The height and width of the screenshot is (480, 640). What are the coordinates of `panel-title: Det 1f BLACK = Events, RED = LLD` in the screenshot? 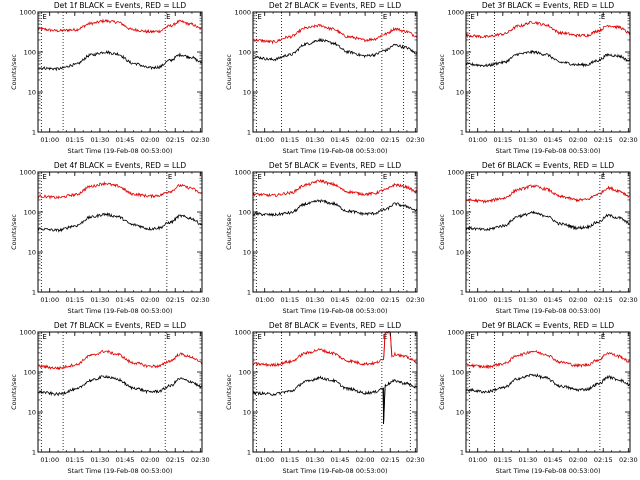 It's located at (120, 5).